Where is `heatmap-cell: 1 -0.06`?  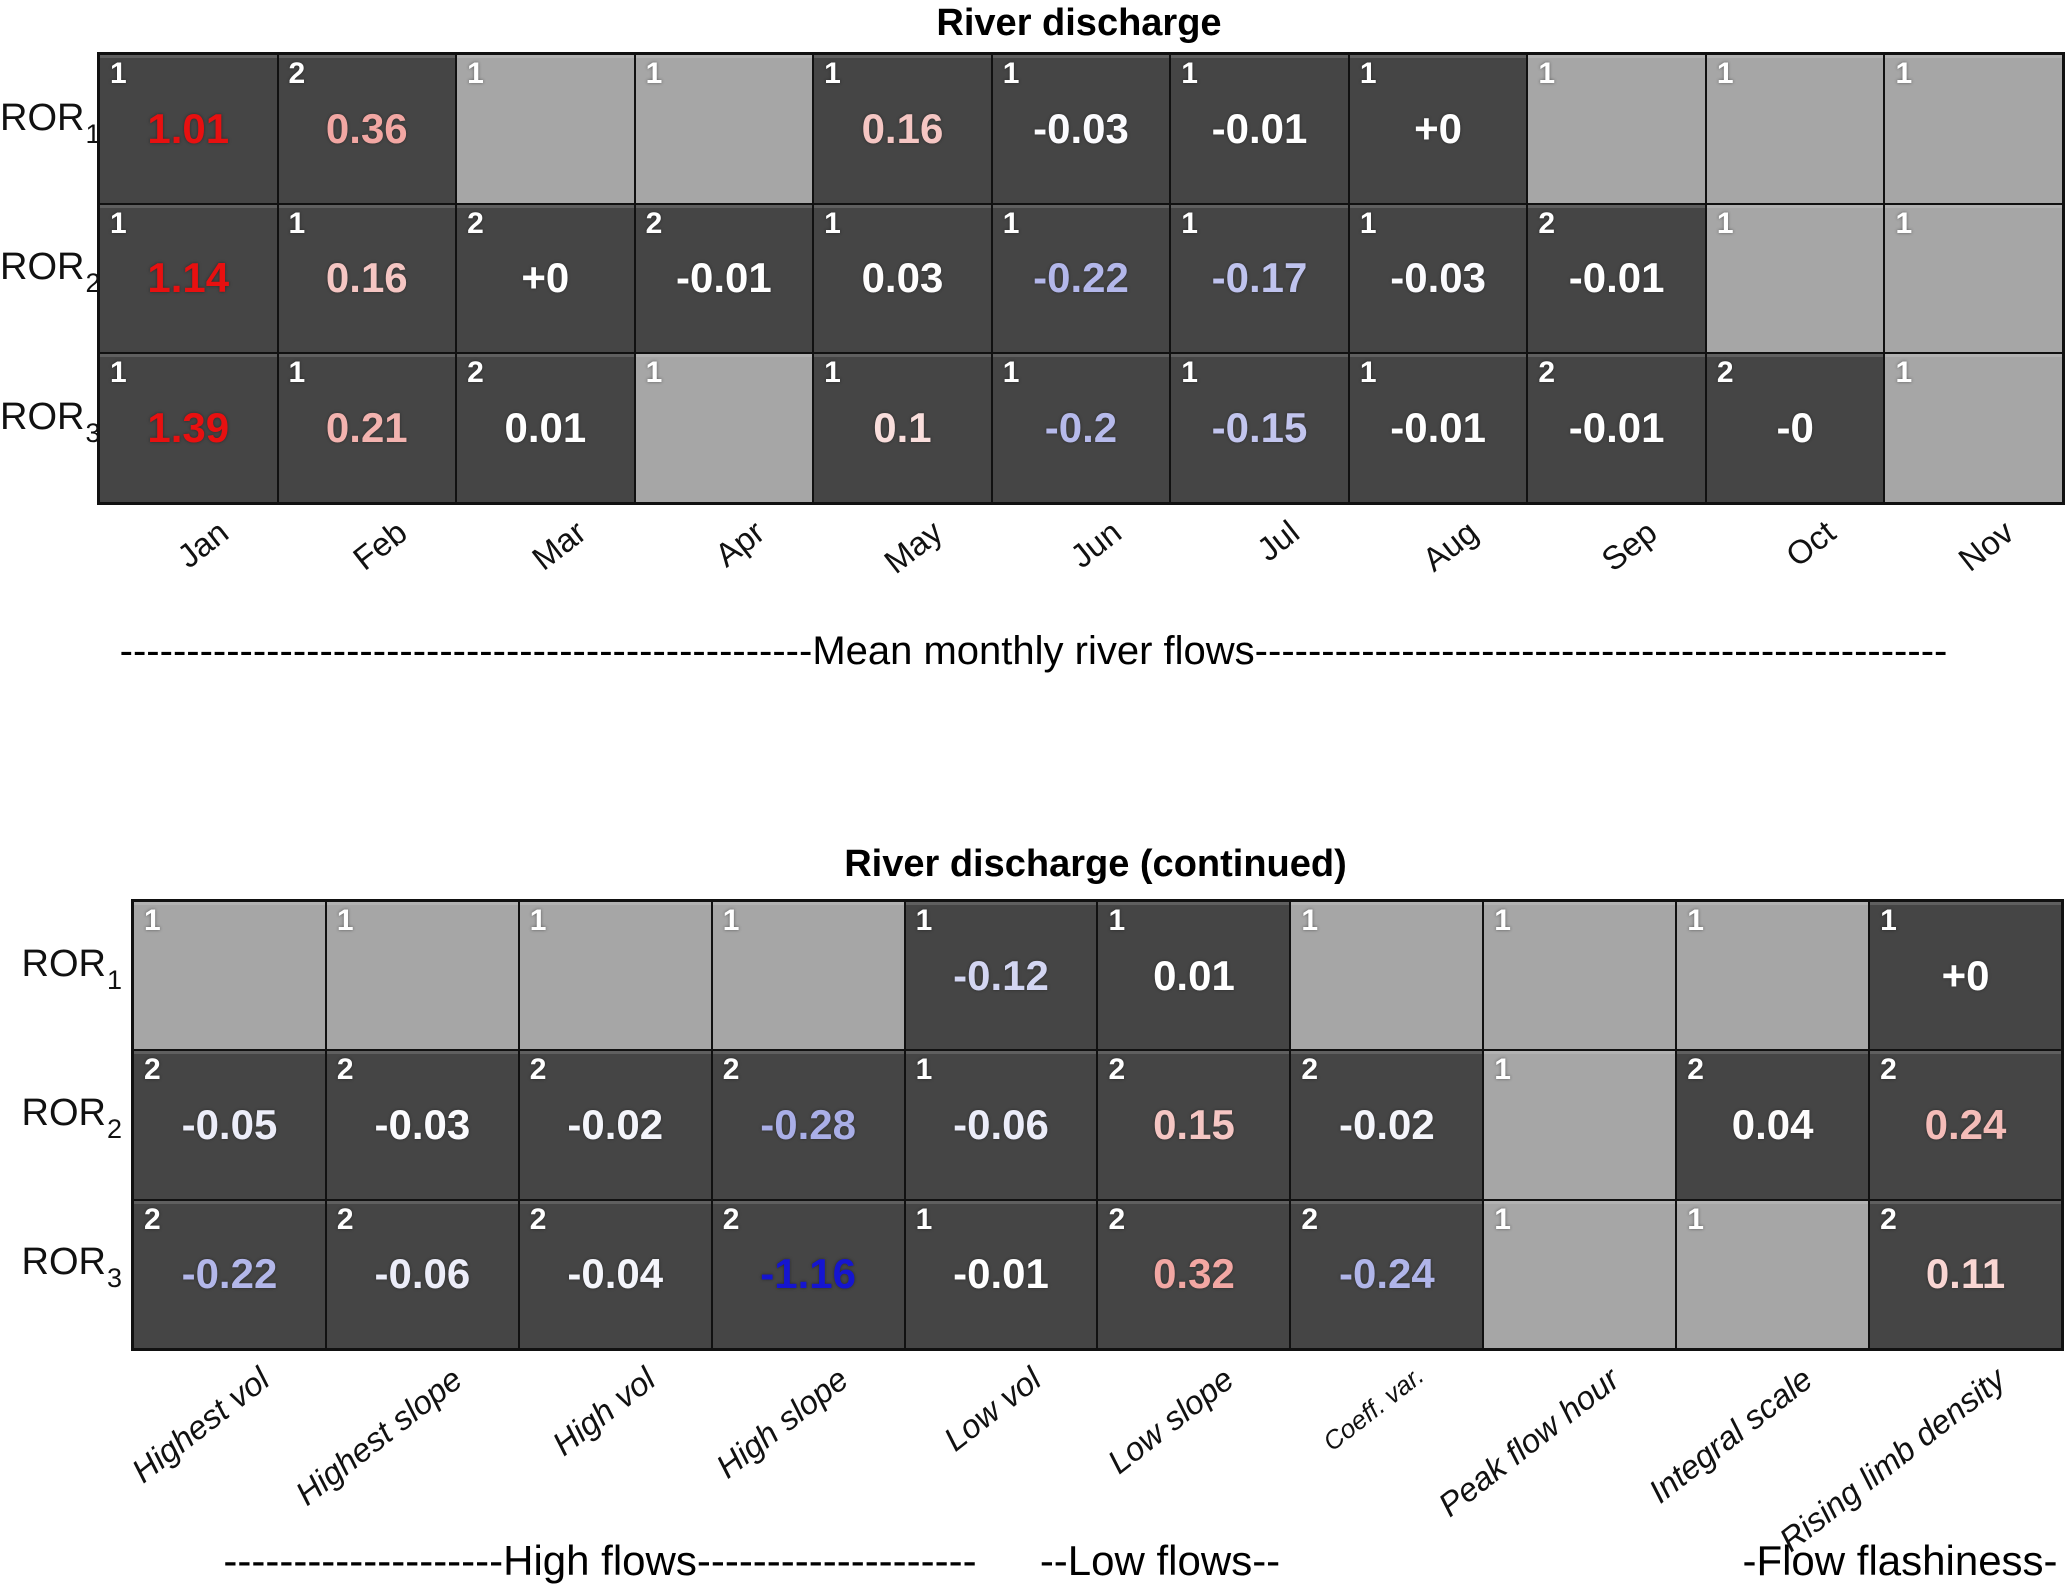
heatmap-cell: 1 -0.06 is located at coordinates (1001, 1125).